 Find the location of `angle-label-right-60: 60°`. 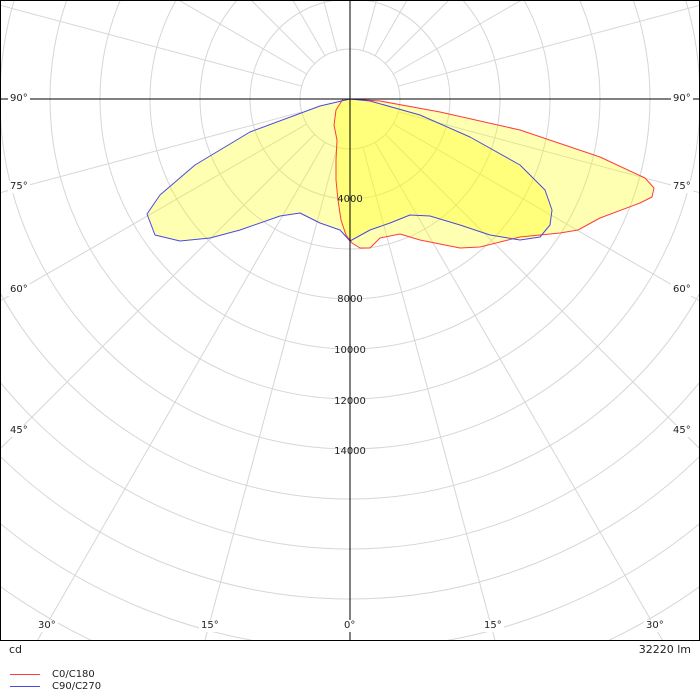

angle-label-right-60: 60° is located at coordinates (682, 290).